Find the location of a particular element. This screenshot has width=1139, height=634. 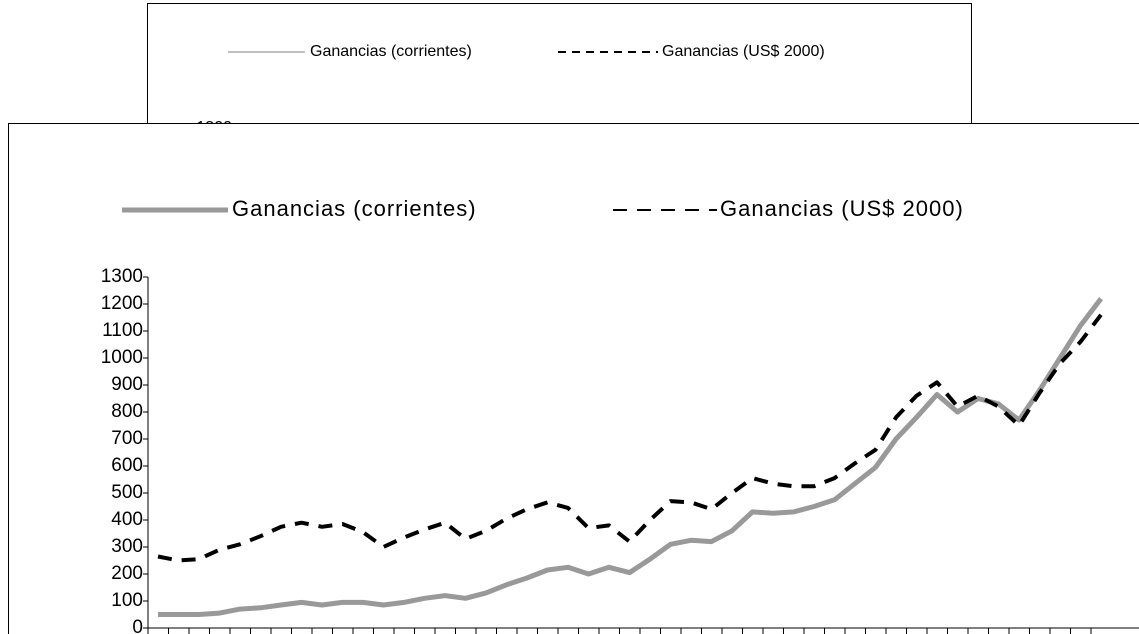

y-tick-label: 600 is located at coordinates (127, 465).